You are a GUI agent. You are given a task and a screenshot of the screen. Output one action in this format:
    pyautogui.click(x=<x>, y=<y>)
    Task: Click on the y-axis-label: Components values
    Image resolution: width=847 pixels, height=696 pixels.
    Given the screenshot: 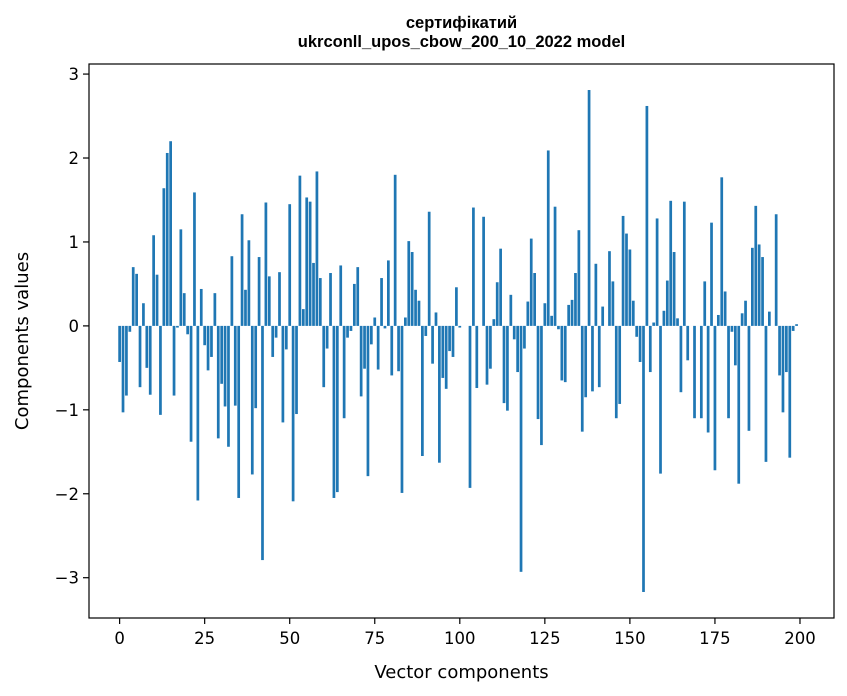 What is the action you would take?
    pyautogui.click(x=22, y=341)
    